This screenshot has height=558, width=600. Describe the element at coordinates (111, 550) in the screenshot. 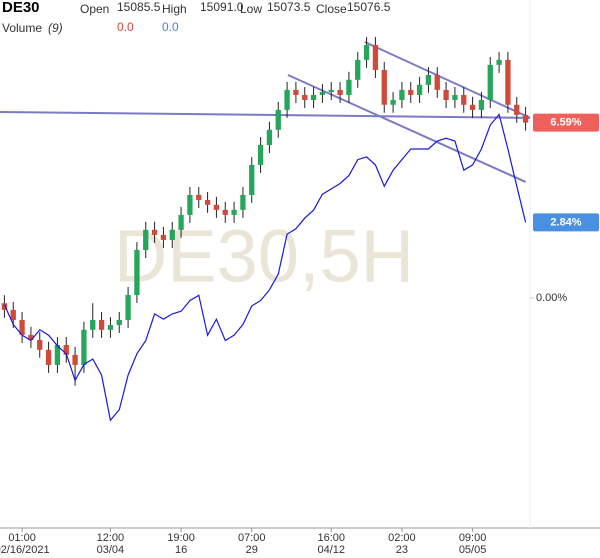

I see `x-tick-sublabel: 03/04` at that location.